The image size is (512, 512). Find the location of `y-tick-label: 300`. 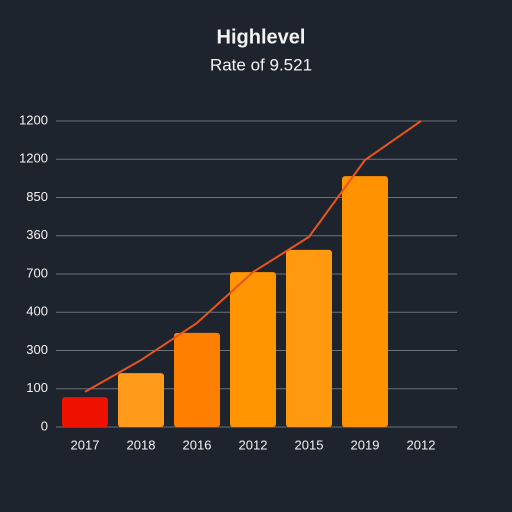

y-tick-label: 300 is located at coordinates (37, 349).